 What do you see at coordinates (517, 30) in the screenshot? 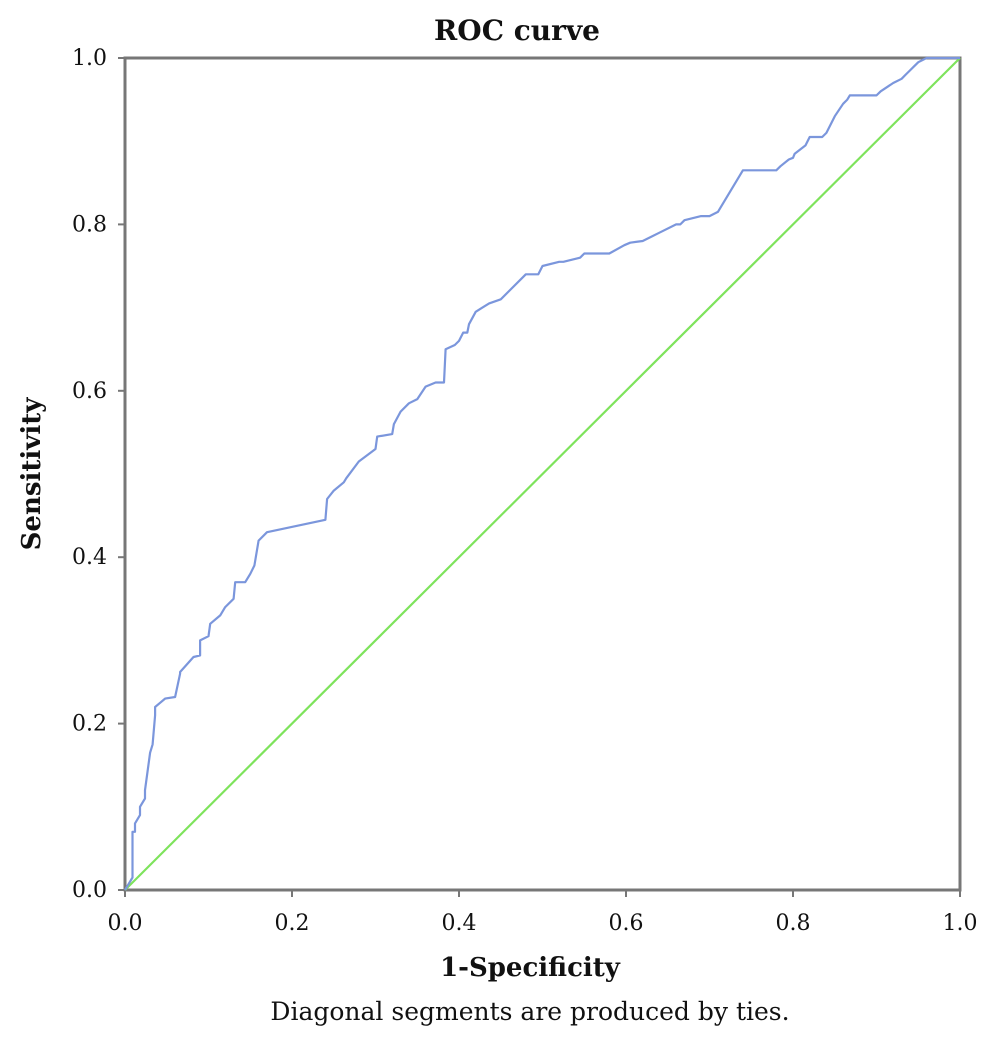
I see `chart-title: ROC curve` at bounding box center [517, 30].